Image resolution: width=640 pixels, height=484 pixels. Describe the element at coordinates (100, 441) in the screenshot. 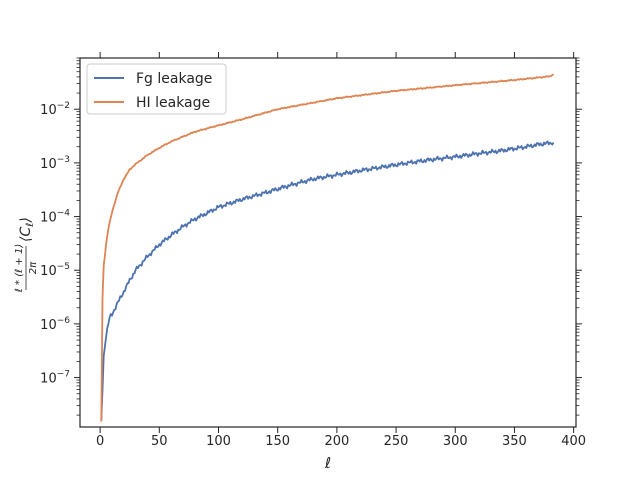

I see `x-tick-label: 0` at that location.